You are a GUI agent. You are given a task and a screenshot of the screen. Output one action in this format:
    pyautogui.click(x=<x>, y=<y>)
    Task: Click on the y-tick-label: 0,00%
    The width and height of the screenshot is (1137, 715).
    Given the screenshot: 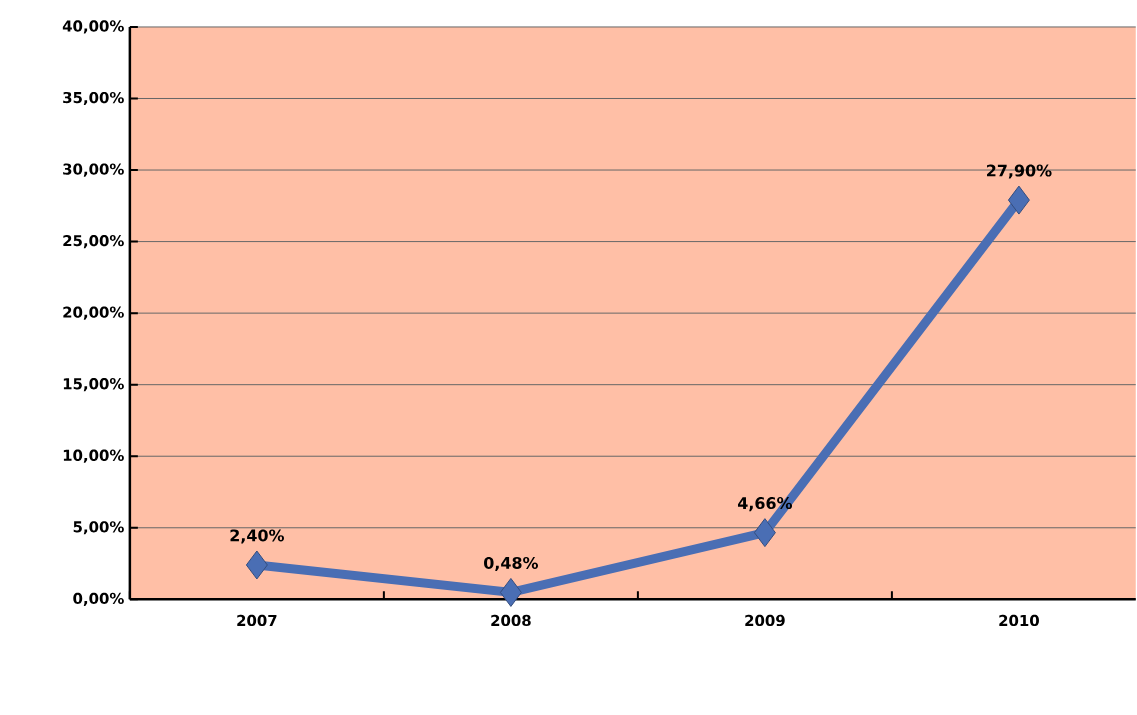 What is the action you would take?
    pyautogui.click(x=98, y=599)
    